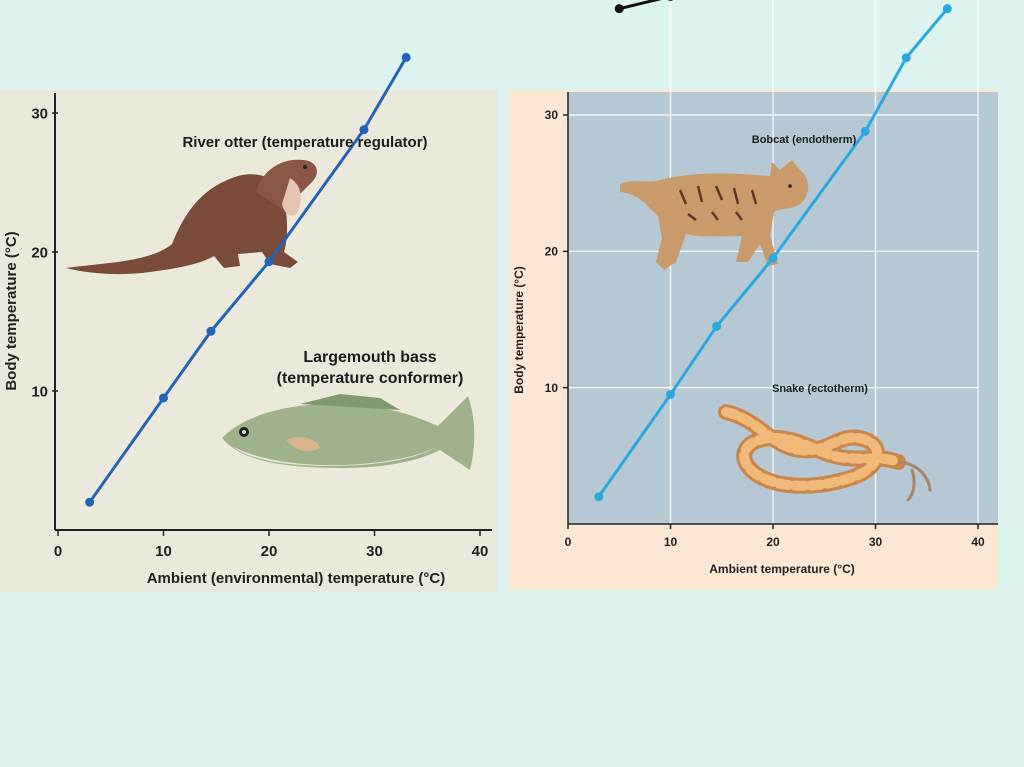 The image size is (1024, 767). I want to click on right-y-axis-title: Body temperature (°C), so click(519, 329).